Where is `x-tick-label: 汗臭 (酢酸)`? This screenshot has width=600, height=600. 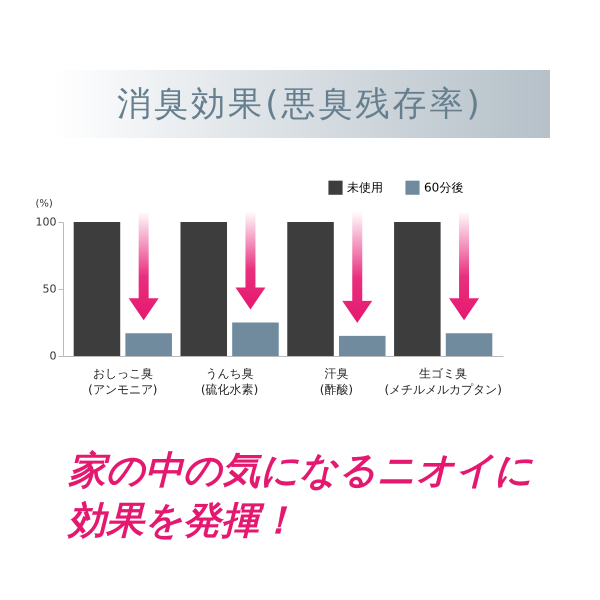 x-tick-label: 汗臭 (酢酸) is located at coordinates (337, 381).